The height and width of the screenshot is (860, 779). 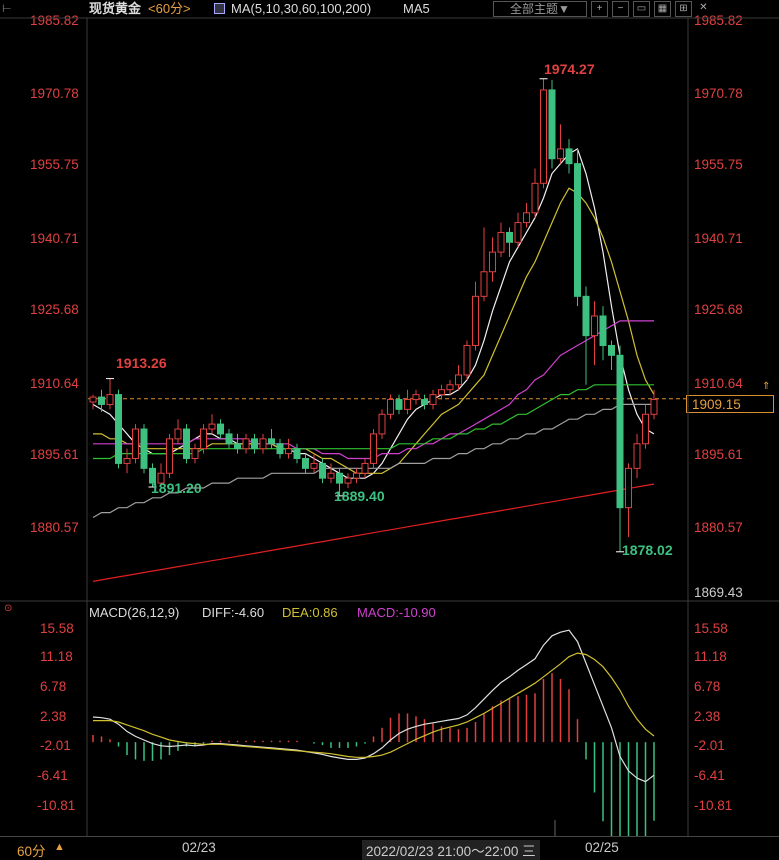 What do you see at coordinates (31, 851) in the screenshot?
I see `period-switch: 60分` at bounding box center [31, 851].